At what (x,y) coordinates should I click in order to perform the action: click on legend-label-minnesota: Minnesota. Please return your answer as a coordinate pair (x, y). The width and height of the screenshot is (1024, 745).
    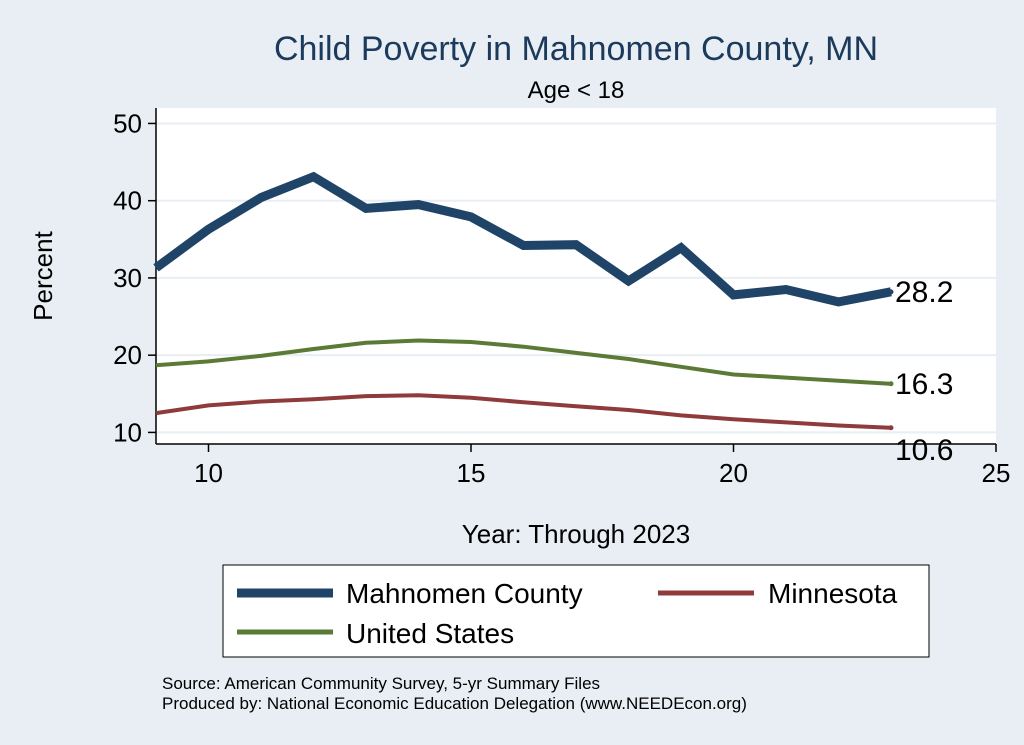
    Looking at the image, I should click on (833, 593).